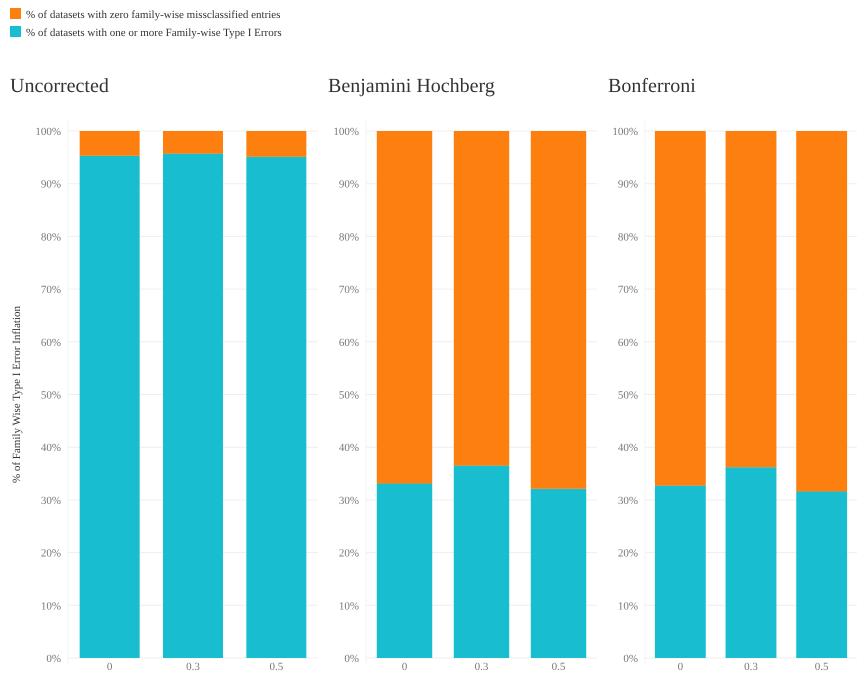  I want to click on legend-label: % of datasets with one or more Family-wise Type I Errors, so click(154, 33).